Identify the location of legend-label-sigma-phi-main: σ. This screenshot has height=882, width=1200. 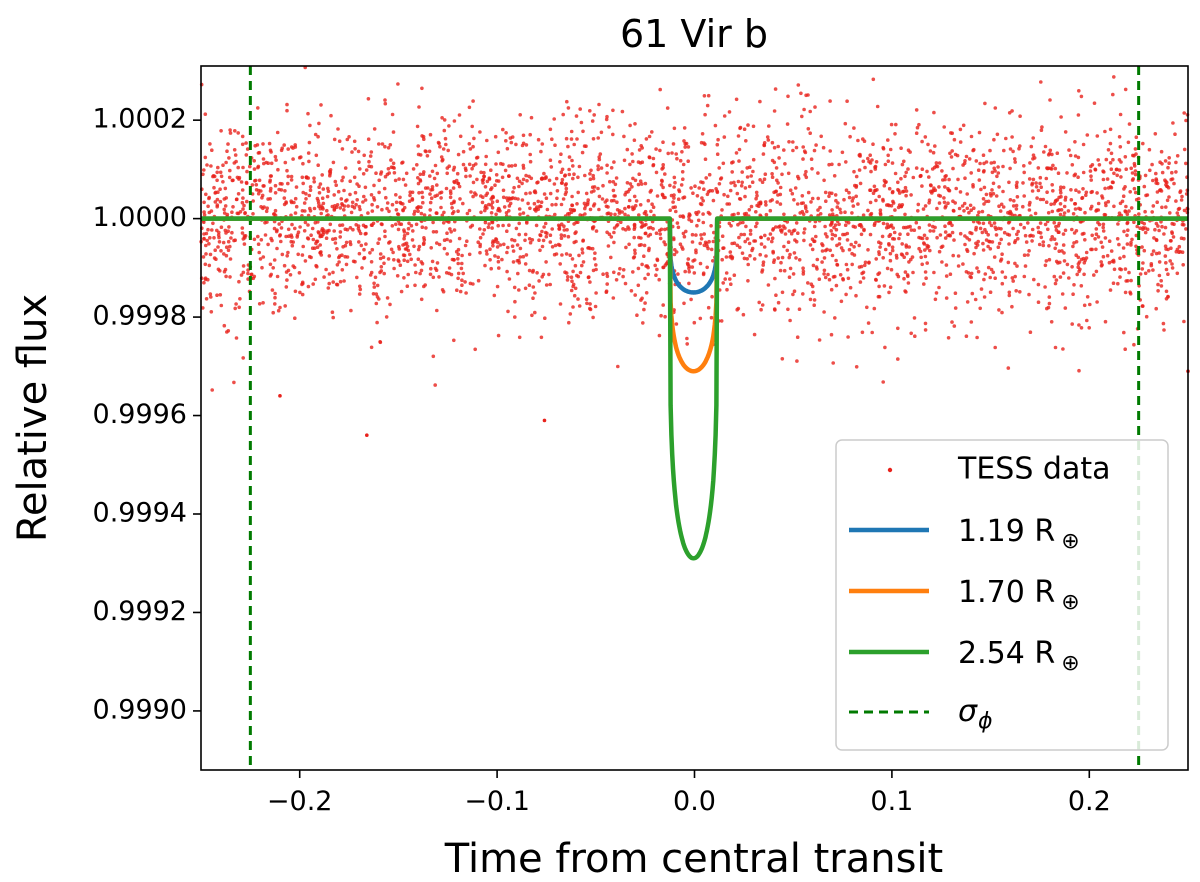
(968, 711).